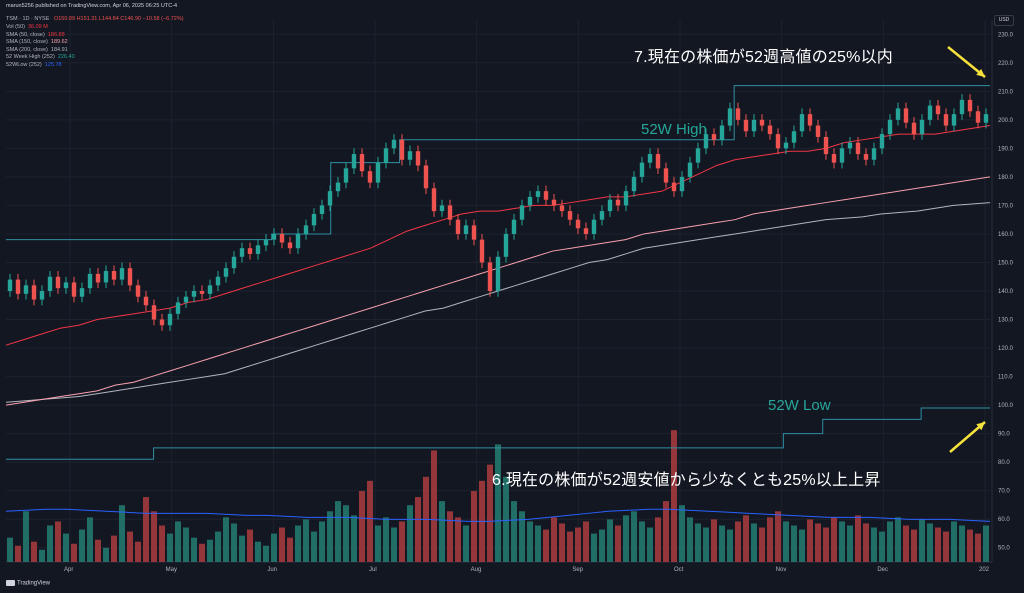 This screenshot has width=1024, height=593. I want to click on legend-row: SMA (150, close) 189.62, so click(37, 42).